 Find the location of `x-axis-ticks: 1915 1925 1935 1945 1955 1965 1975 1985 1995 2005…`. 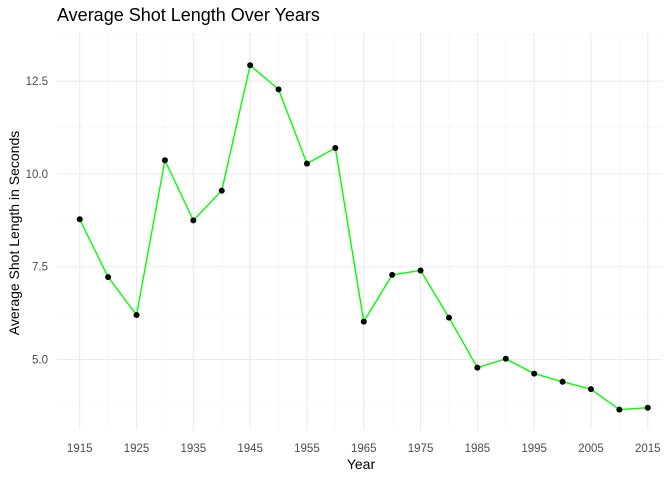

x-axis-ticks: 1915 1925 1935 1945 1955 1965 1975 1985 1995 2005… is located at coordinates (364, 449).